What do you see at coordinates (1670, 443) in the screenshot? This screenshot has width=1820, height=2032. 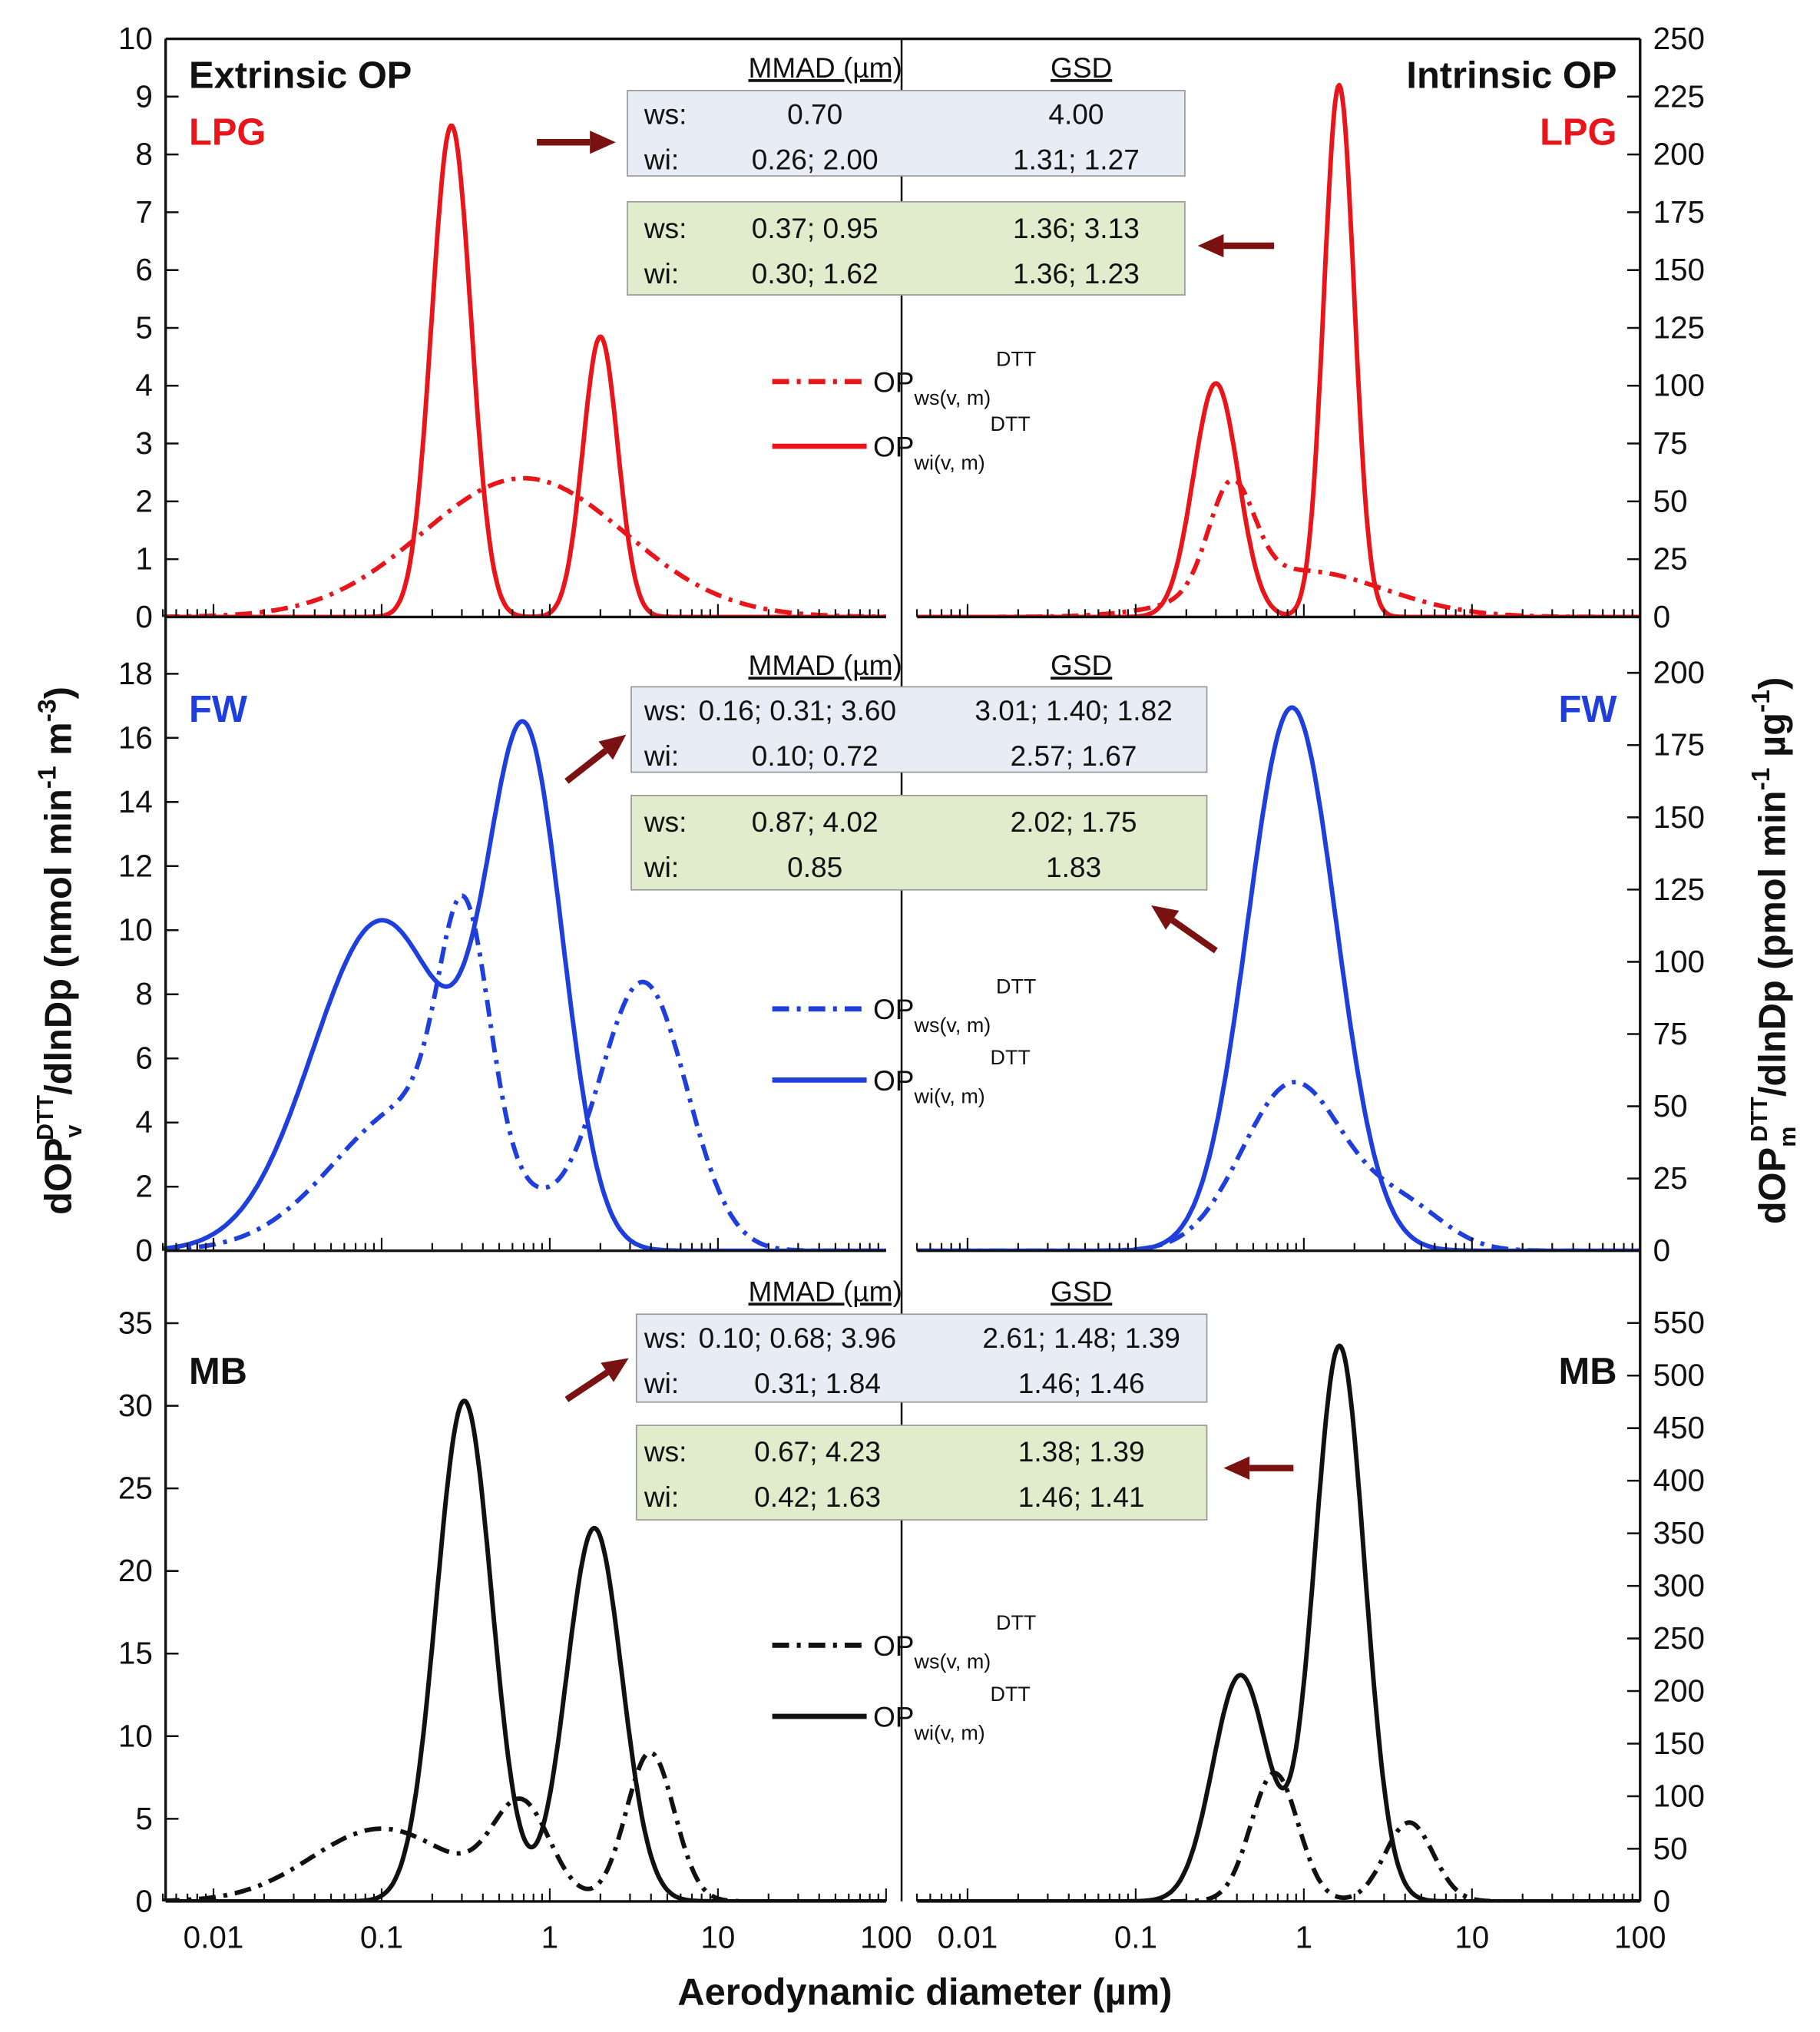 I see `y-tick-label: 75` at bounding box center [1670, 443].